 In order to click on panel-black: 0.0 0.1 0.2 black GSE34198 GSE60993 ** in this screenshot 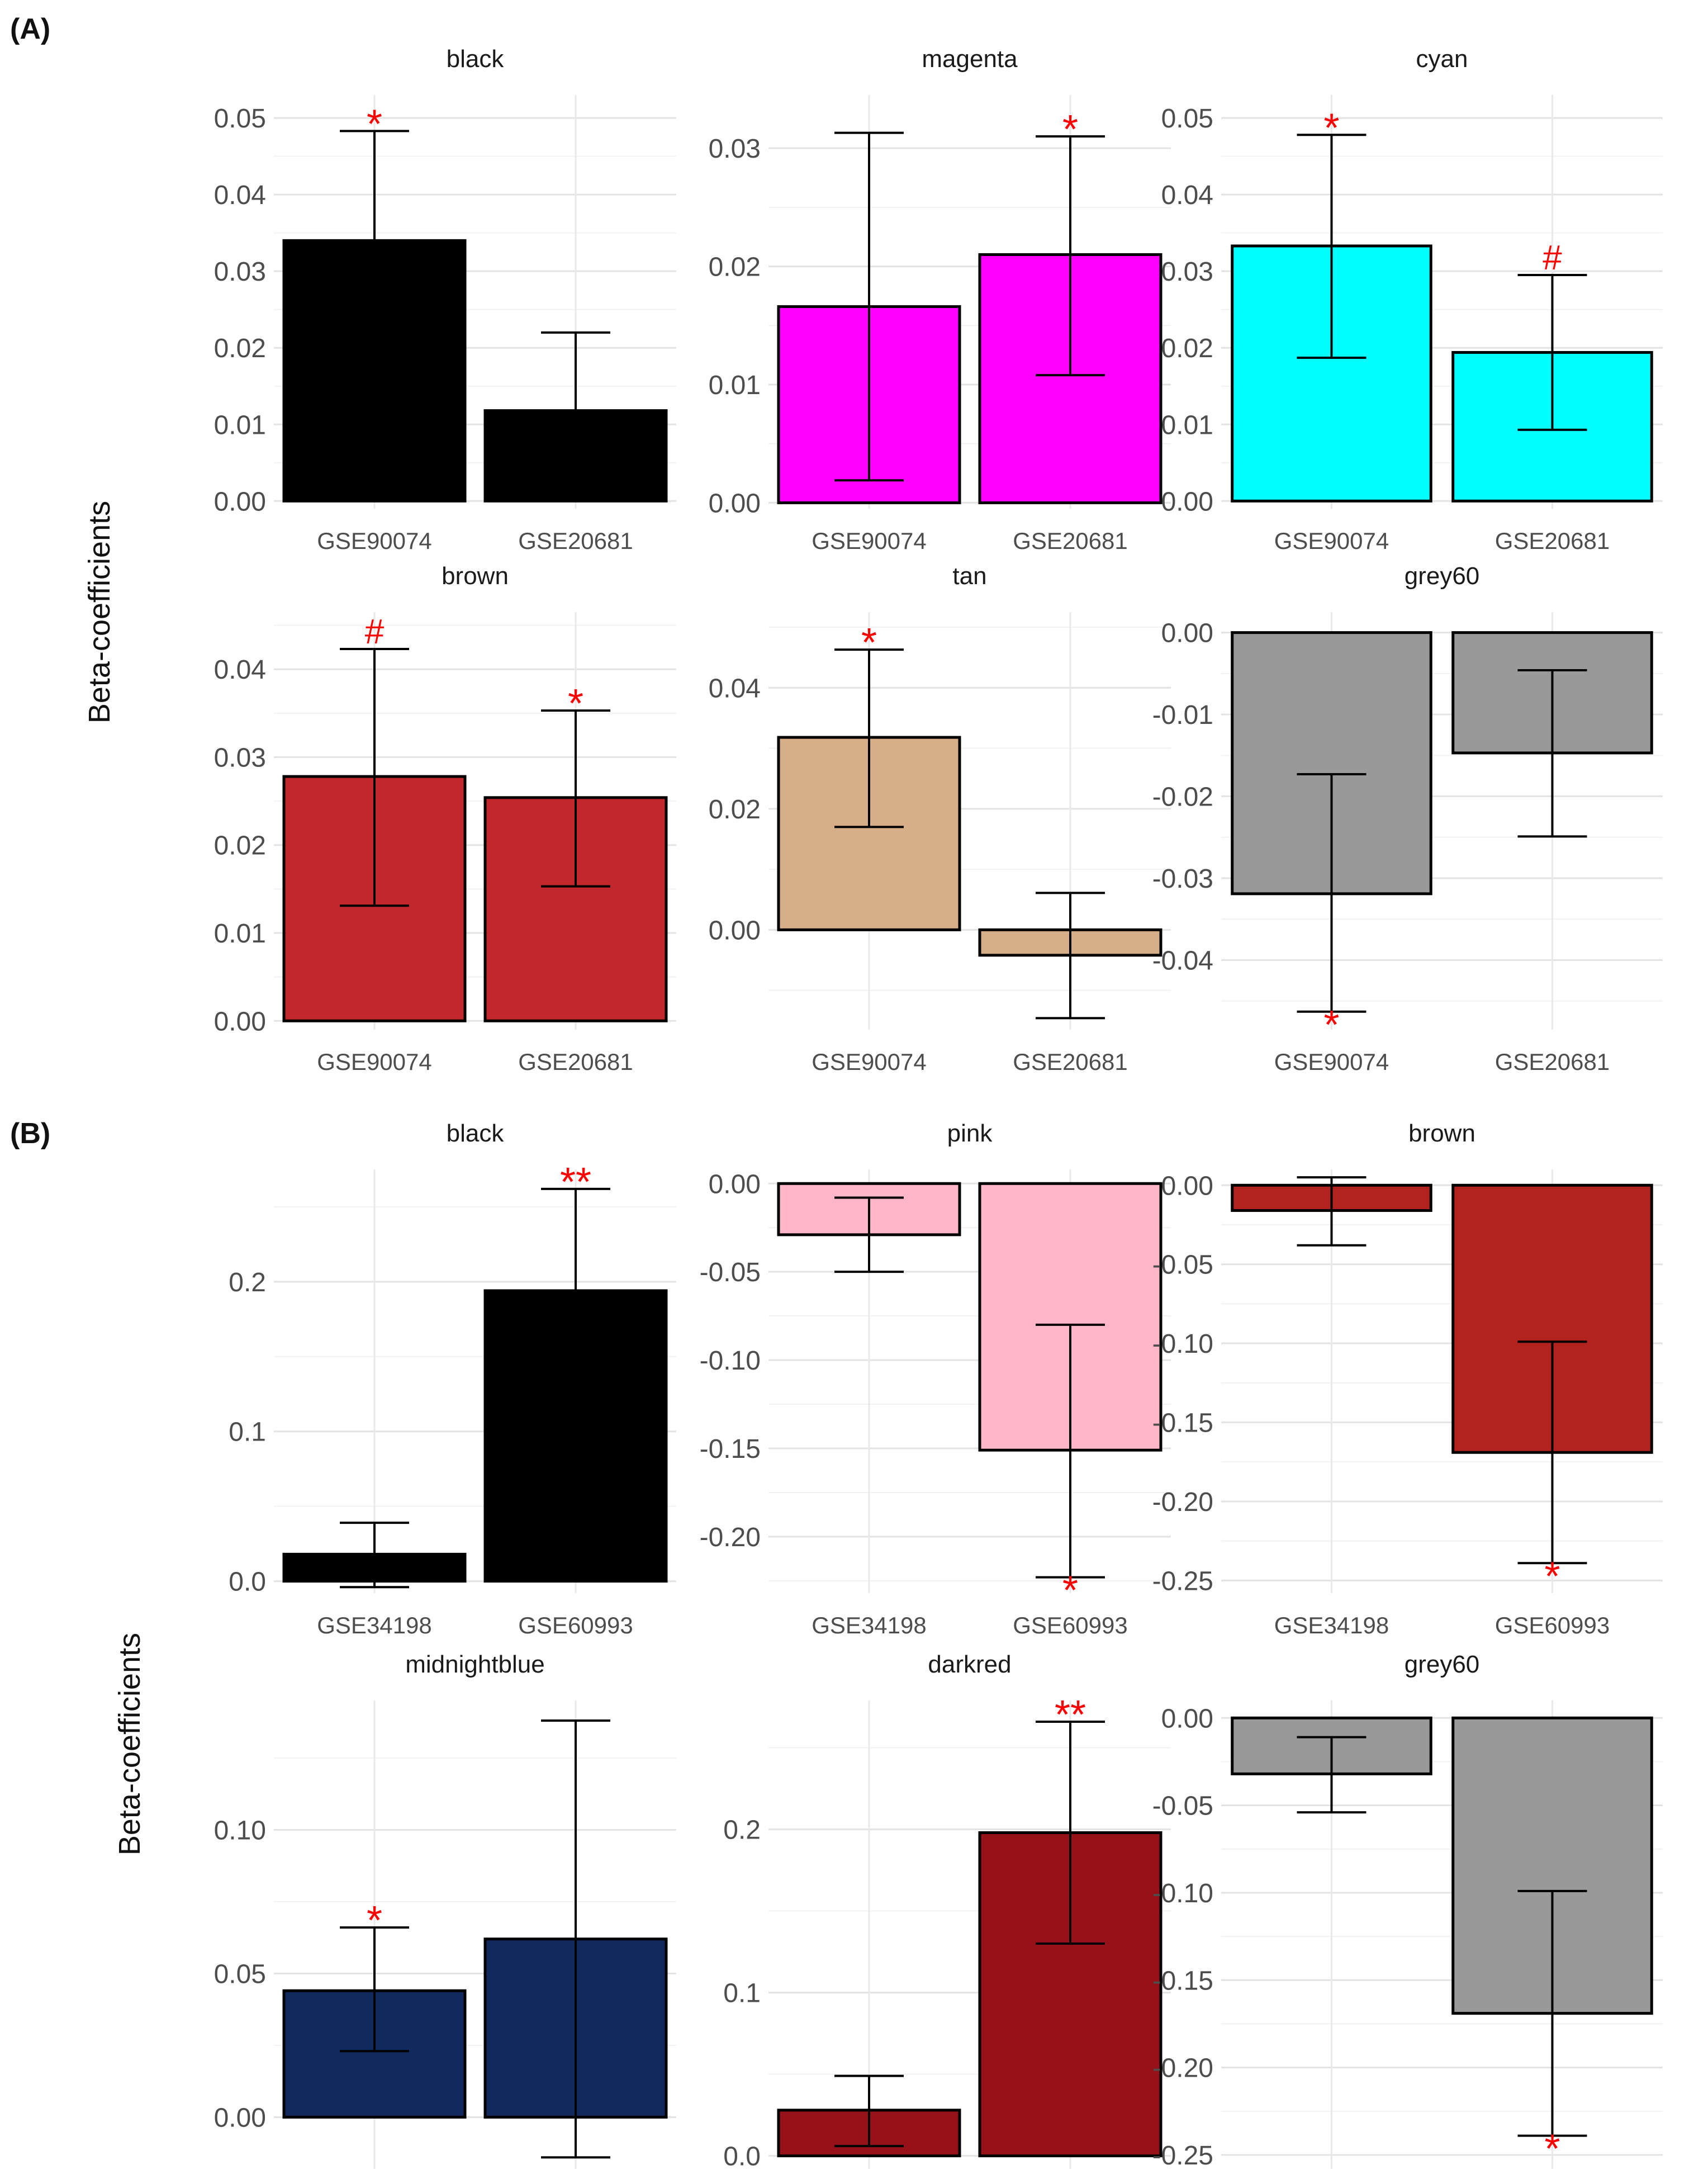, I will do `click(452, 1379)`.